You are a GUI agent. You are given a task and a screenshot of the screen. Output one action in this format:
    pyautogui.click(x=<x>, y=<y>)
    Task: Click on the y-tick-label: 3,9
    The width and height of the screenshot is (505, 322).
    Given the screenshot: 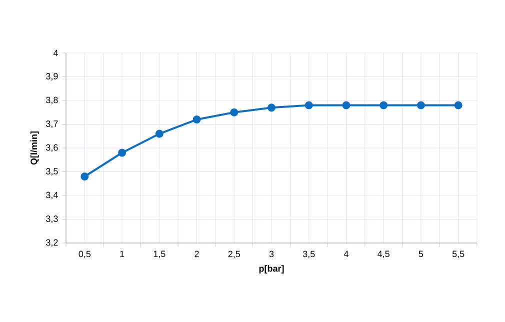 What is the action you would take?
    pyautogui.click(x=52, y=76)
    